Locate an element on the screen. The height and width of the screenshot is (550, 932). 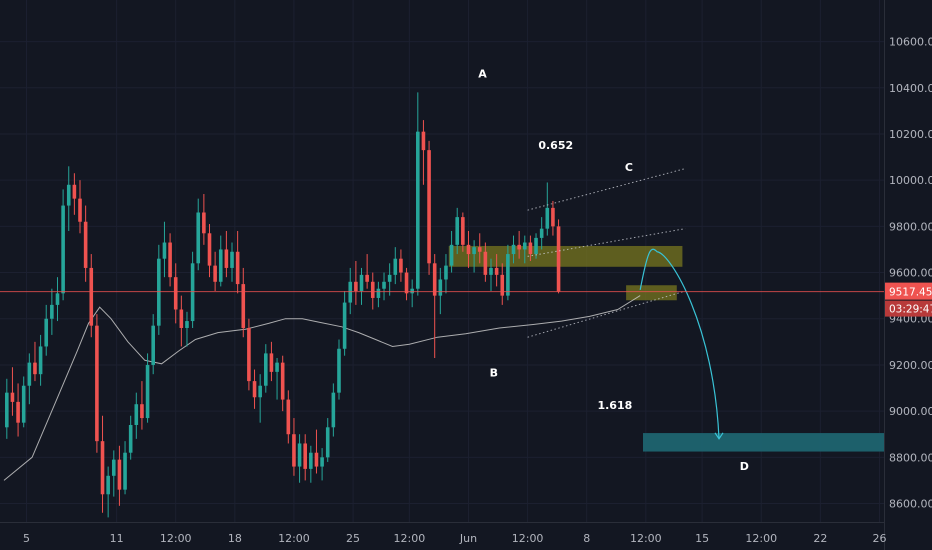
annotation-label: B is located at coordinates (494, 372).